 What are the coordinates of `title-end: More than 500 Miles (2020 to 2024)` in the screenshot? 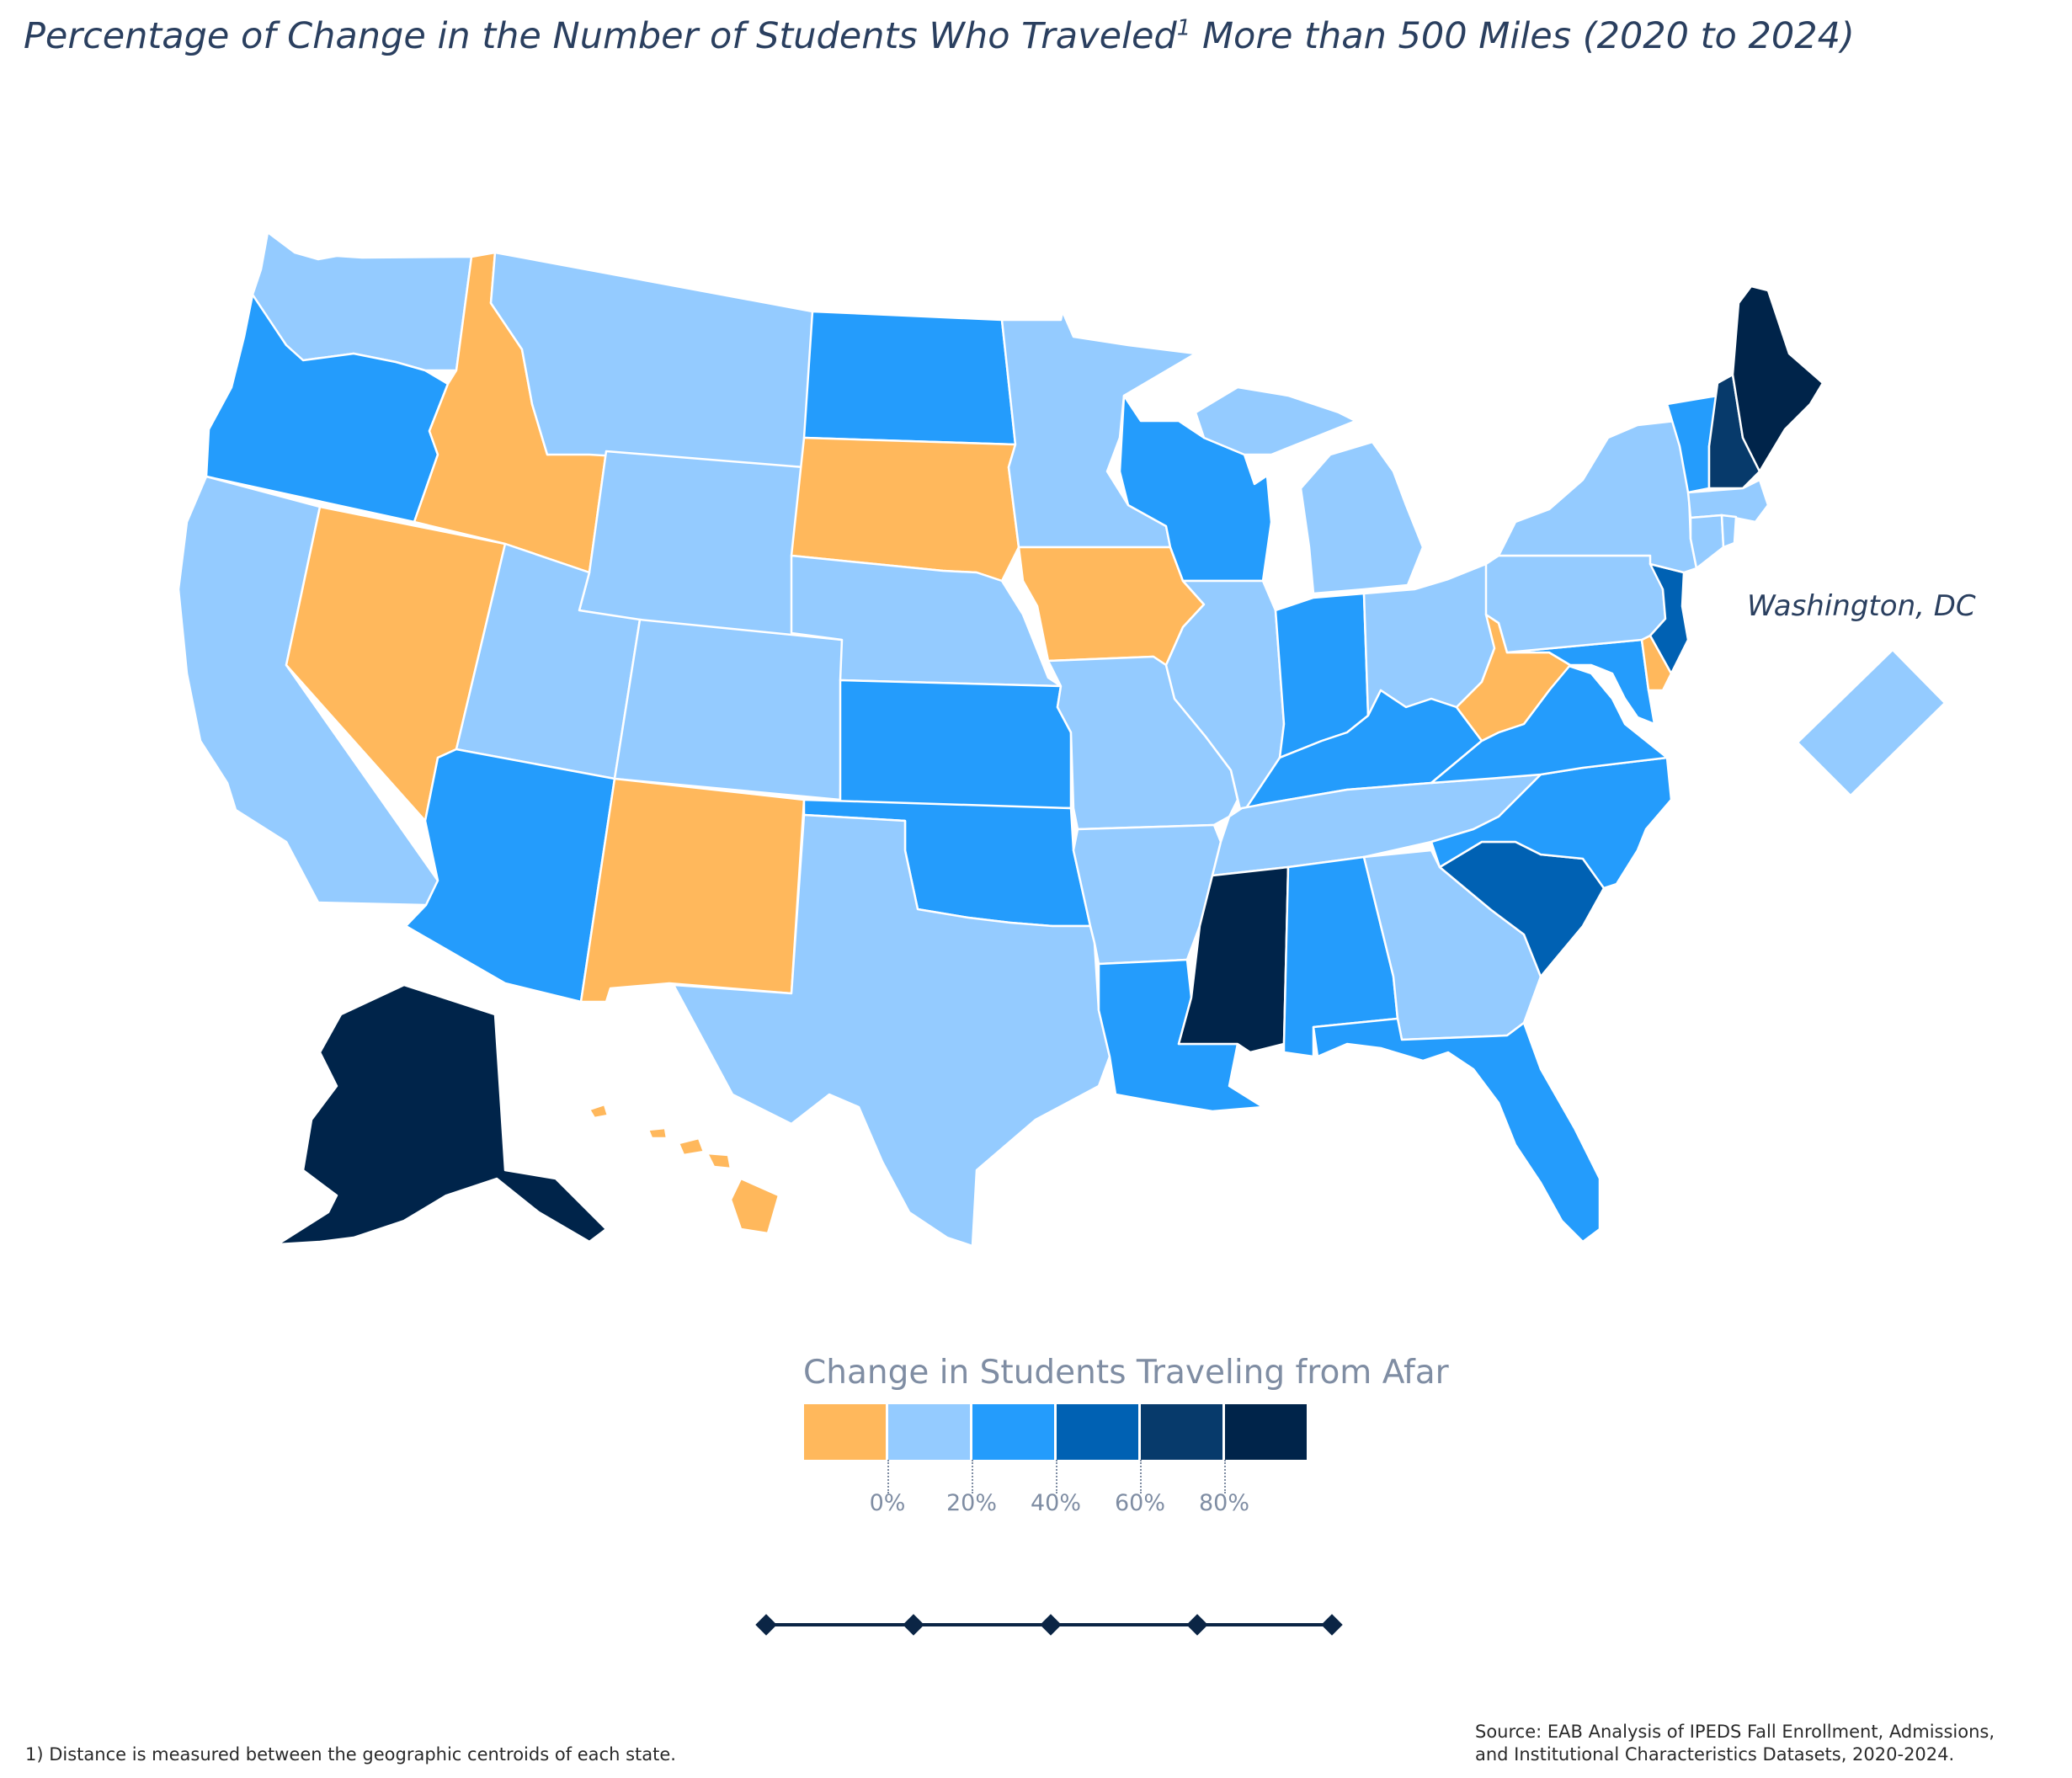 It's located at (1522, 36).